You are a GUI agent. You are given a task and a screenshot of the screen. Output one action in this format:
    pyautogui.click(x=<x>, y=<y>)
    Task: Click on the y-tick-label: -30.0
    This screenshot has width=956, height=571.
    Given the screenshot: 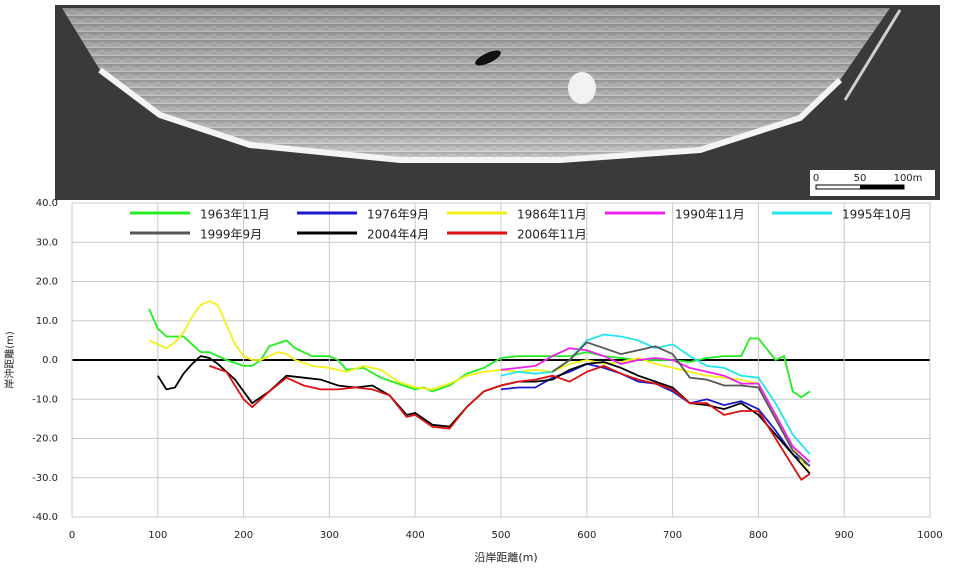 What is the action you would take?
    pyautogui.click(x=45, y=478)
    